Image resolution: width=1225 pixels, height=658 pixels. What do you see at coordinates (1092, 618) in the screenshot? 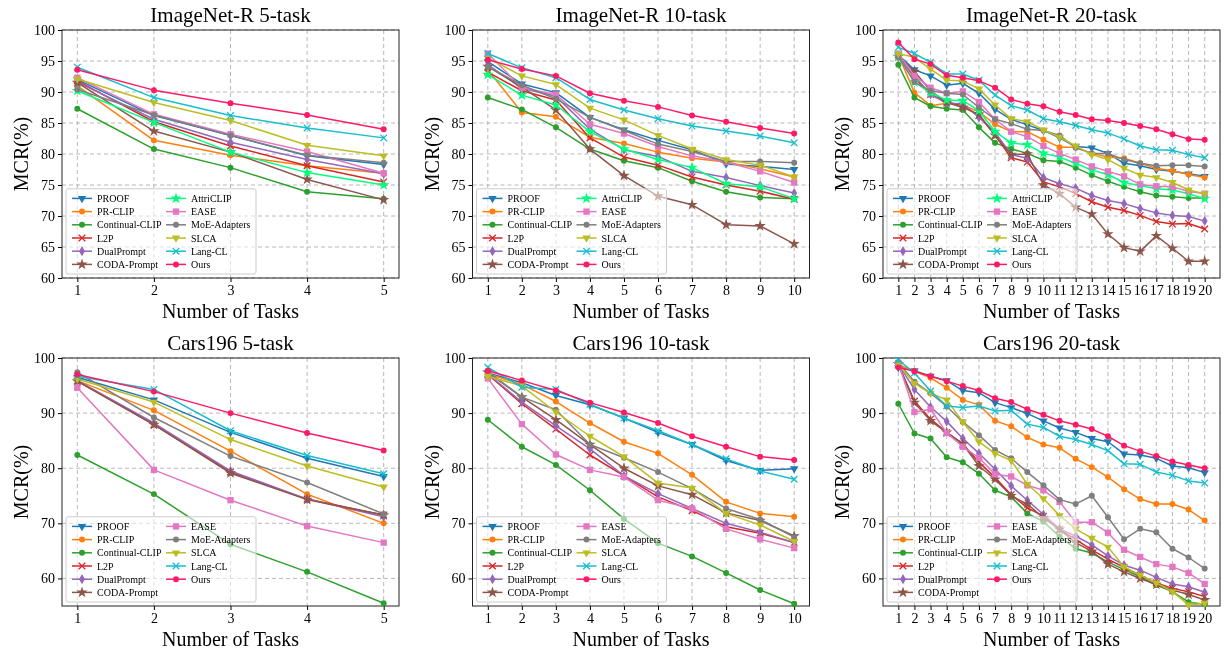
I see `x-tick-label: 13` at bounding box center [1092, 618].